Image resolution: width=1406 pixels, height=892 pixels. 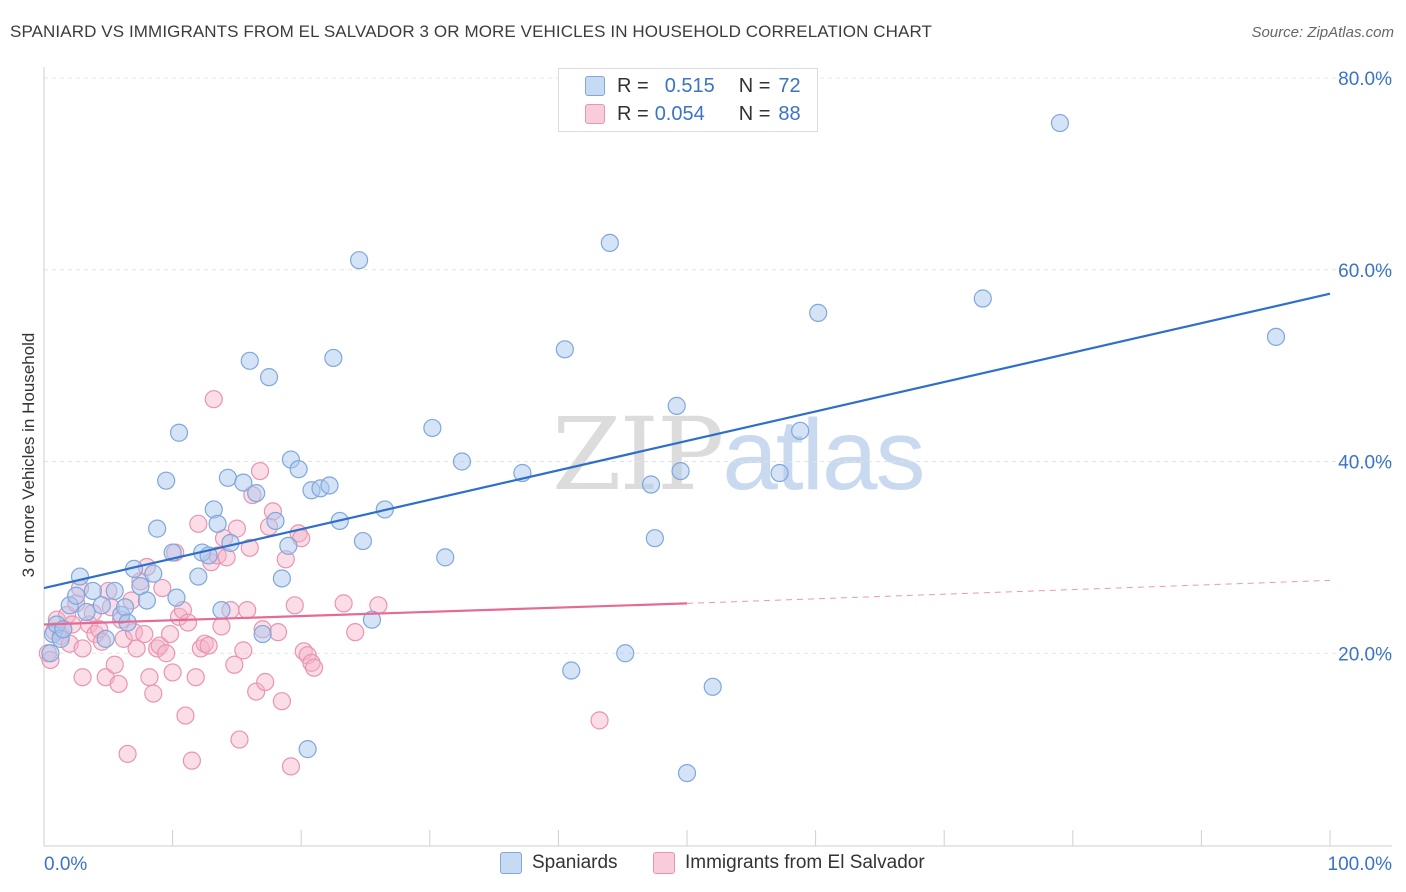 I want to click on legend-r-value-el-salvador: 0.054, so click(x=679, y=113).